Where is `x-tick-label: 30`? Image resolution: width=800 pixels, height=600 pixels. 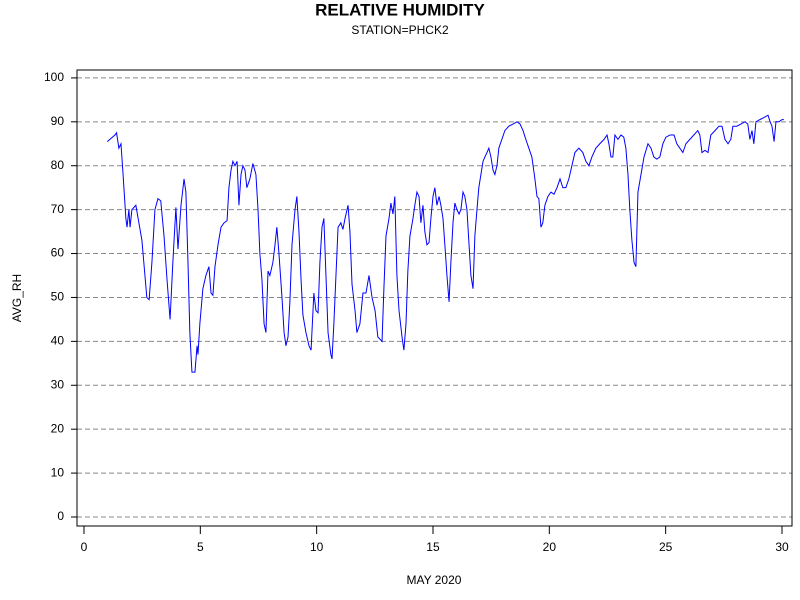 x-tick-label: 30 is located at coordinates (782, 547).